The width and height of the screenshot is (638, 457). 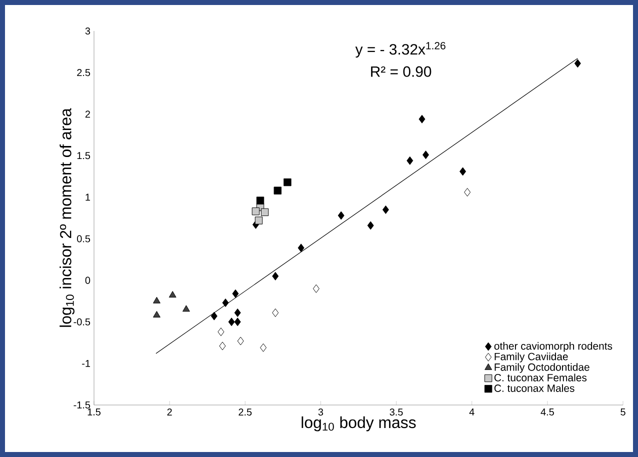 I want to click on legend-label: C. tuconax Females, so click(x=540, y=378).